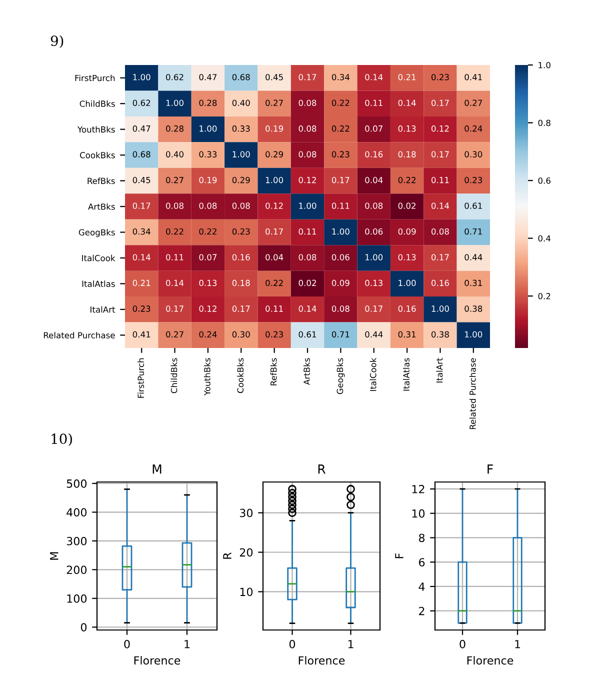  I want to click on y-axis-title: M, so click(54, 556).